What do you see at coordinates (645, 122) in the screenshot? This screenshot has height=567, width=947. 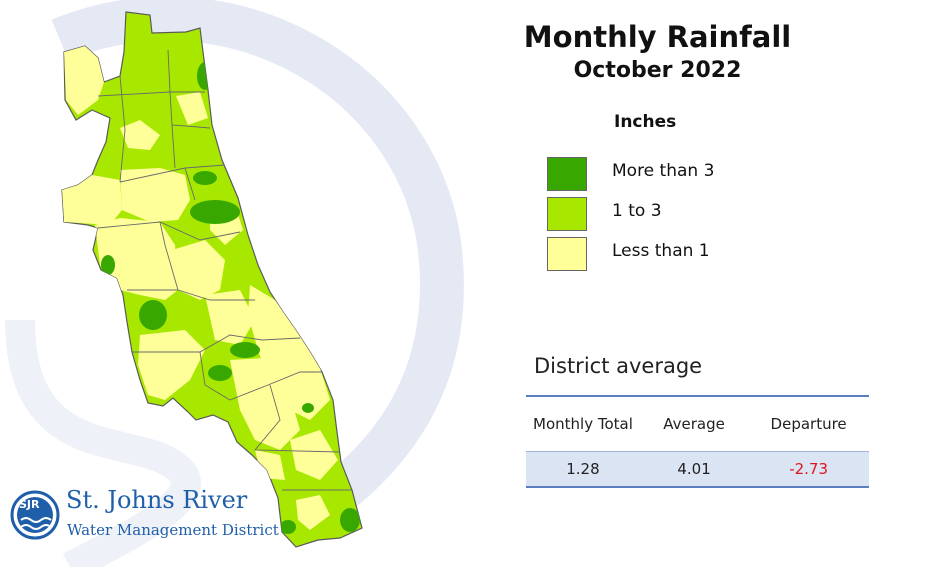 I see `legend-heading: Inches` at bounding box center [645, 122].